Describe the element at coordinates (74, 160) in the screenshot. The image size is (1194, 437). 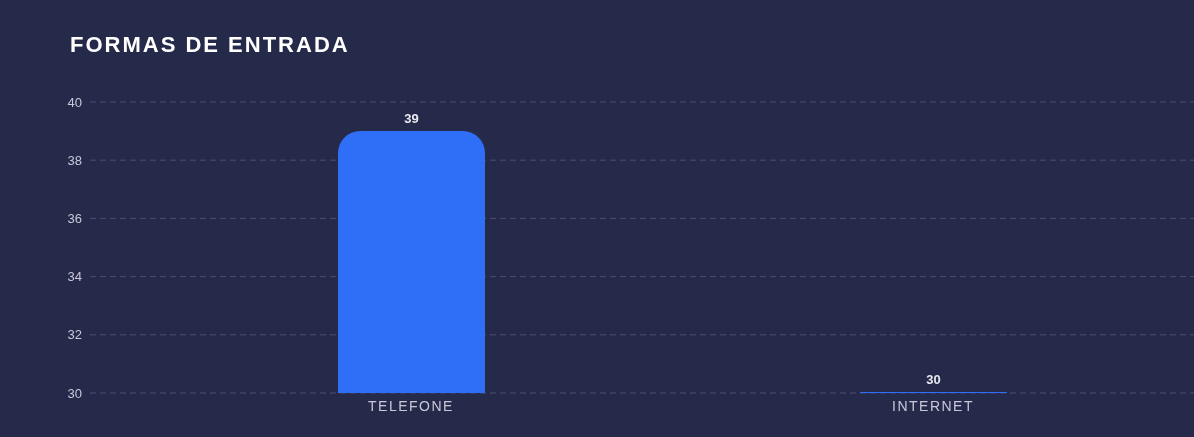
I see `y-tick-label: 38` at that location.